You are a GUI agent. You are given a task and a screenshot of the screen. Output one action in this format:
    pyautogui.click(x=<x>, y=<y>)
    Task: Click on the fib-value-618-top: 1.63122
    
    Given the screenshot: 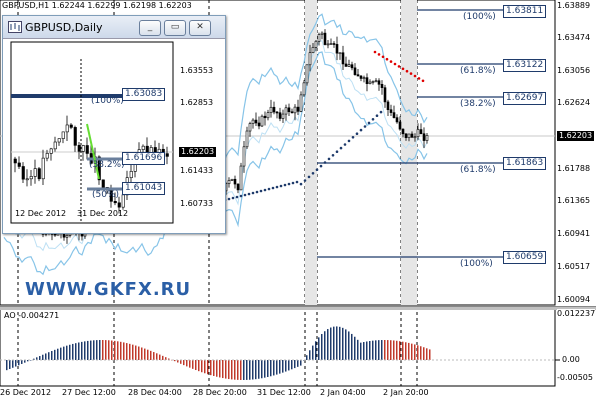 What is the action you would take?
    pyautogui.click(x=525, y=65)
    